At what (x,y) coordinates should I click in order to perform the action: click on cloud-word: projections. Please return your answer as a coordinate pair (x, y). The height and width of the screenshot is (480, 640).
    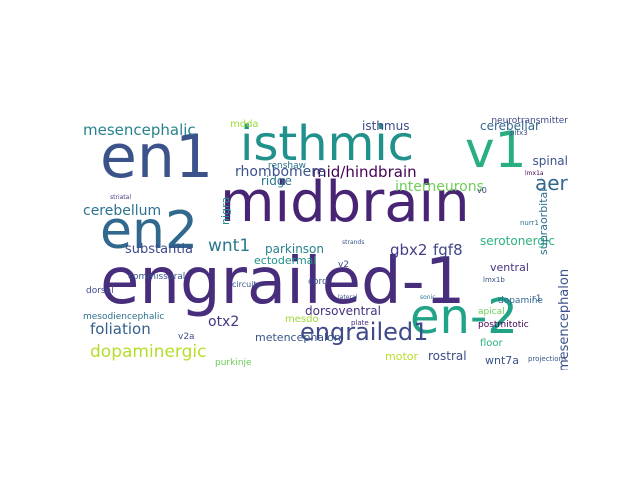
    Looking at the image, I should click on (547, 359).